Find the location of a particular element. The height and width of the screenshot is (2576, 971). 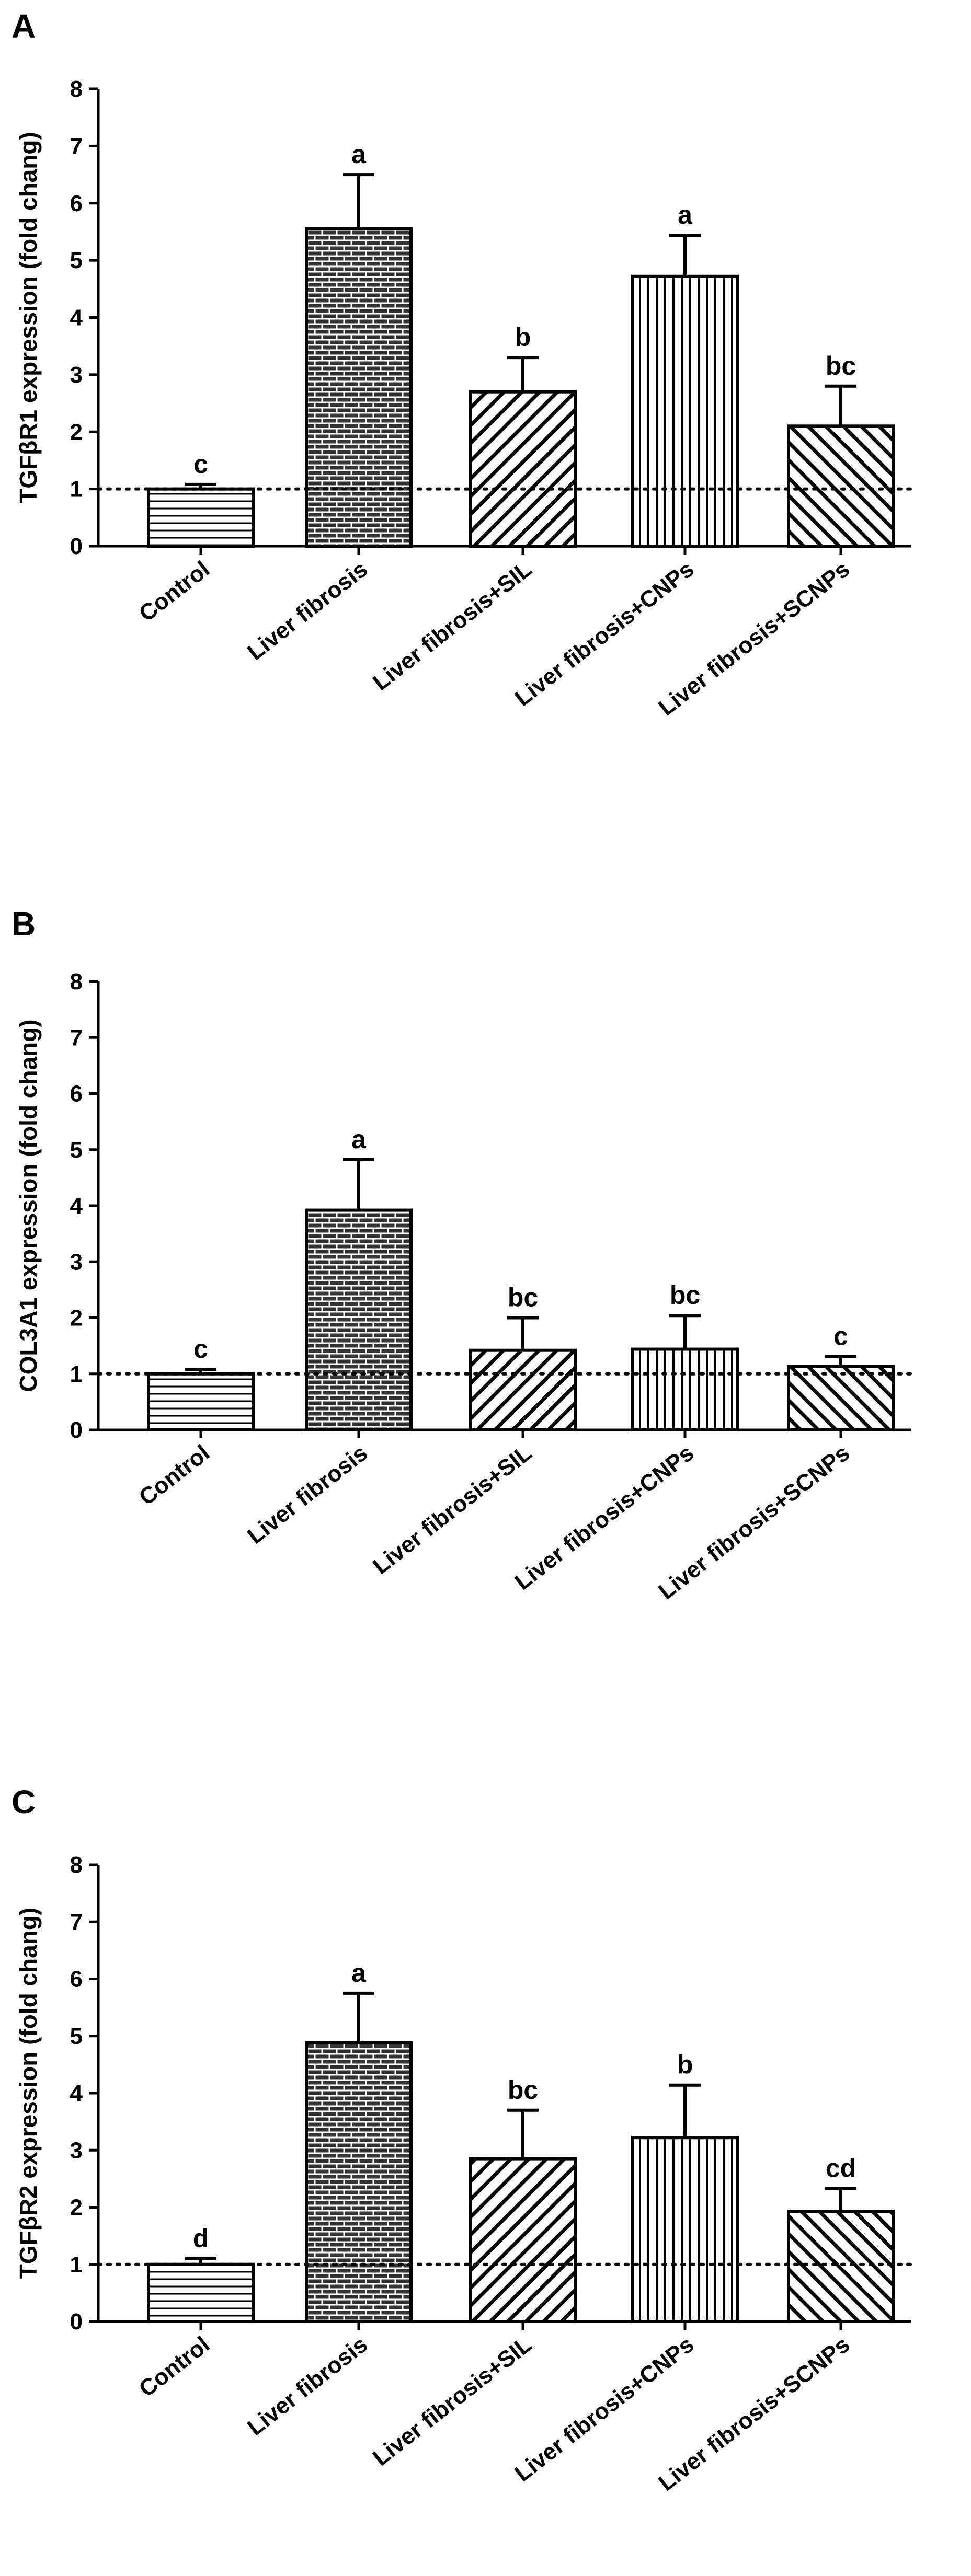

y-axis-label: COL3A1 expression (fold chang) is located at coordinates (29, 1205).